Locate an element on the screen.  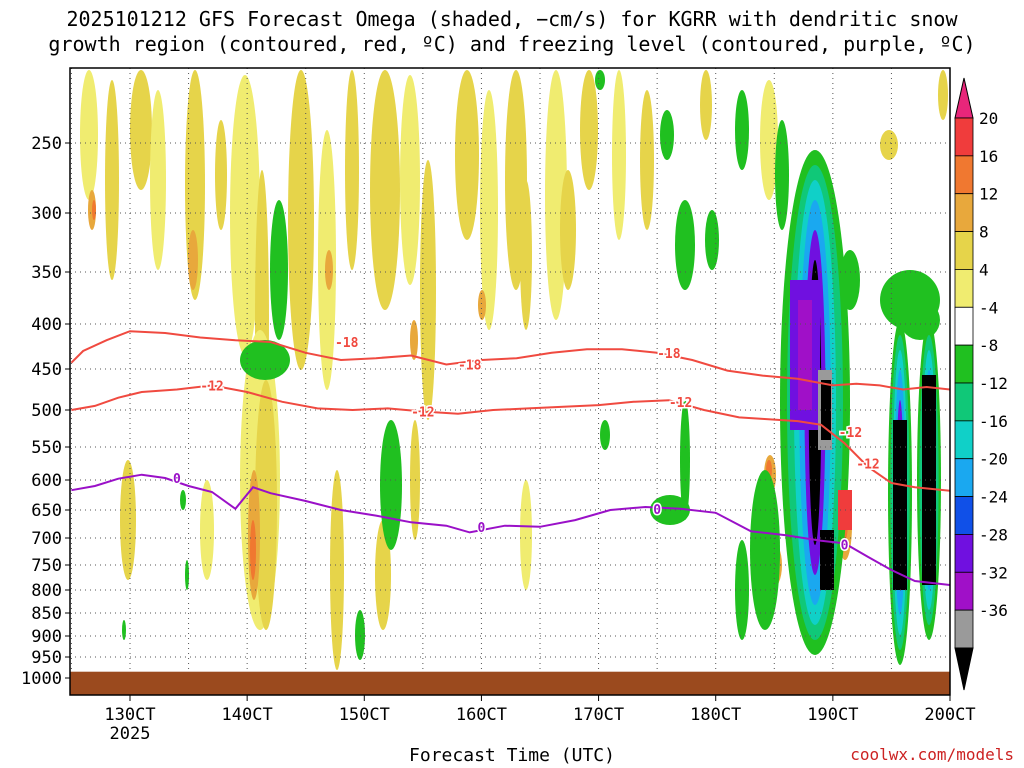
x-axis-label: Forecast Time (UTC) is located at coordinates (512, 755).